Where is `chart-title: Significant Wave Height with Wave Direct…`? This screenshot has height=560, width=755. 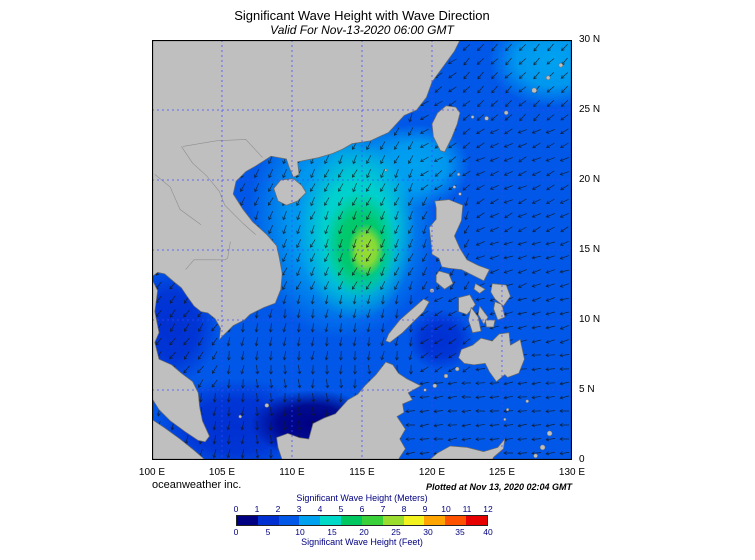 chart-title: Significant Wave Height with Wave Direct… is located at coordinates (362, 15).